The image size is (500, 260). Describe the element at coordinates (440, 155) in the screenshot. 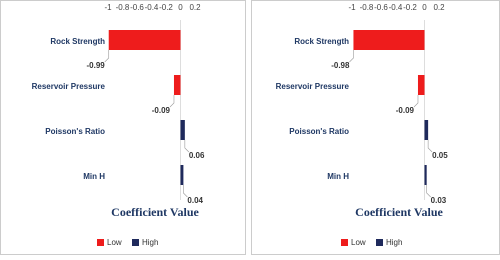

I see `value-label: 0.05` at that location.